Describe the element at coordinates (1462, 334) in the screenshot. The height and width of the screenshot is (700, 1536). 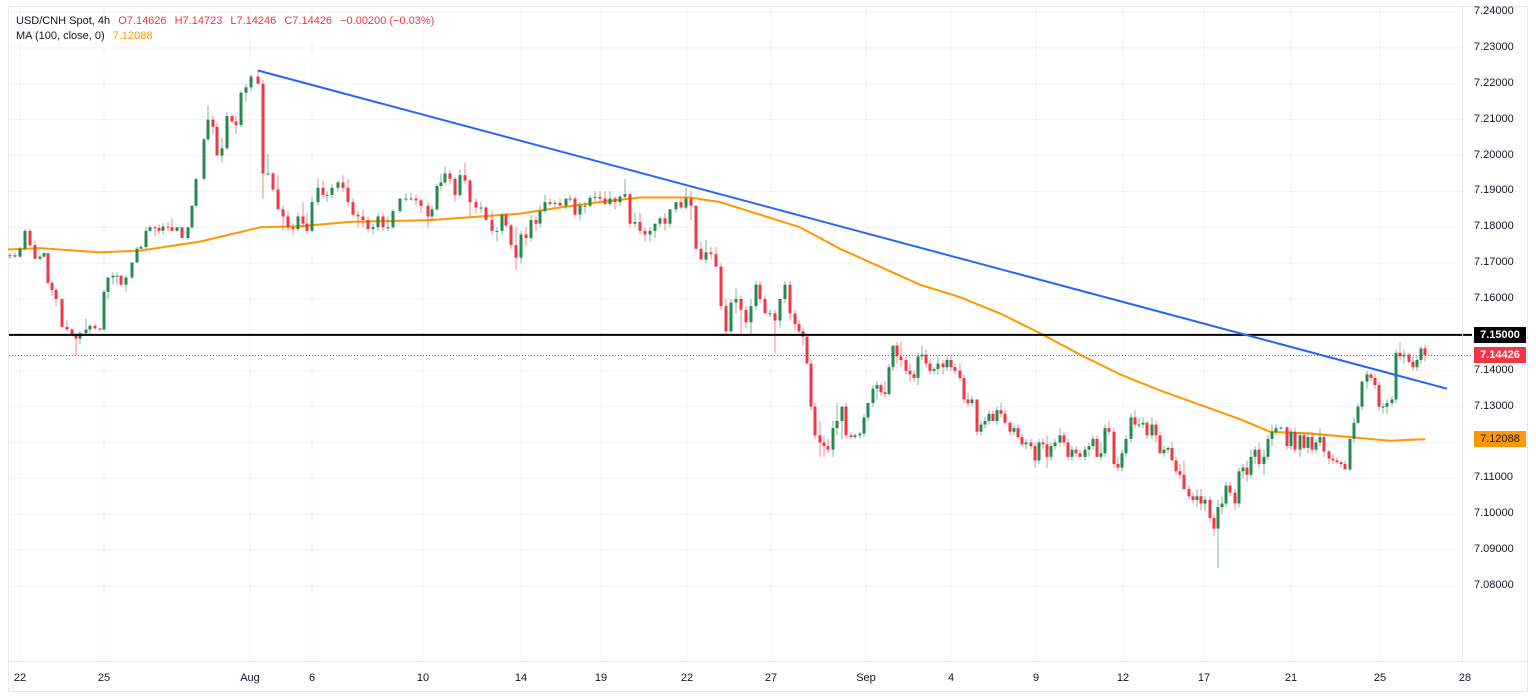
I see `price-axis-divider` at that location.